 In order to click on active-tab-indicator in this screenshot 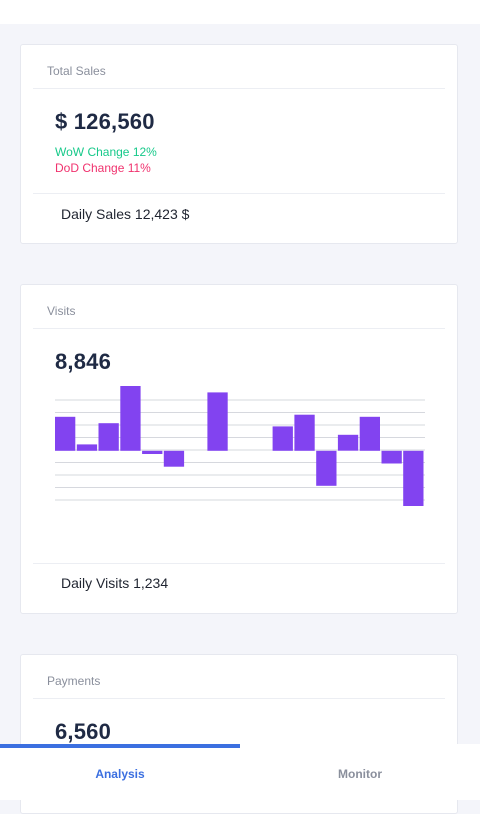, I will do `click(120, 746)`.